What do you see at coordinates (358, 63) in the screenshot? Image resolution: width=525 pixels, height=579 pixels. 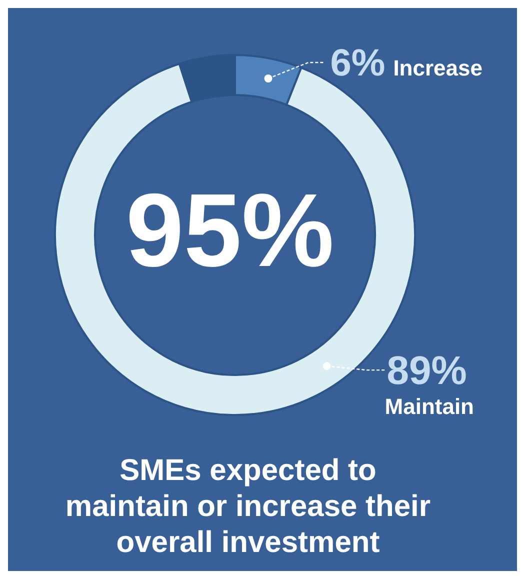 I see `data-label: 6%` at bounding box center [358, 63].